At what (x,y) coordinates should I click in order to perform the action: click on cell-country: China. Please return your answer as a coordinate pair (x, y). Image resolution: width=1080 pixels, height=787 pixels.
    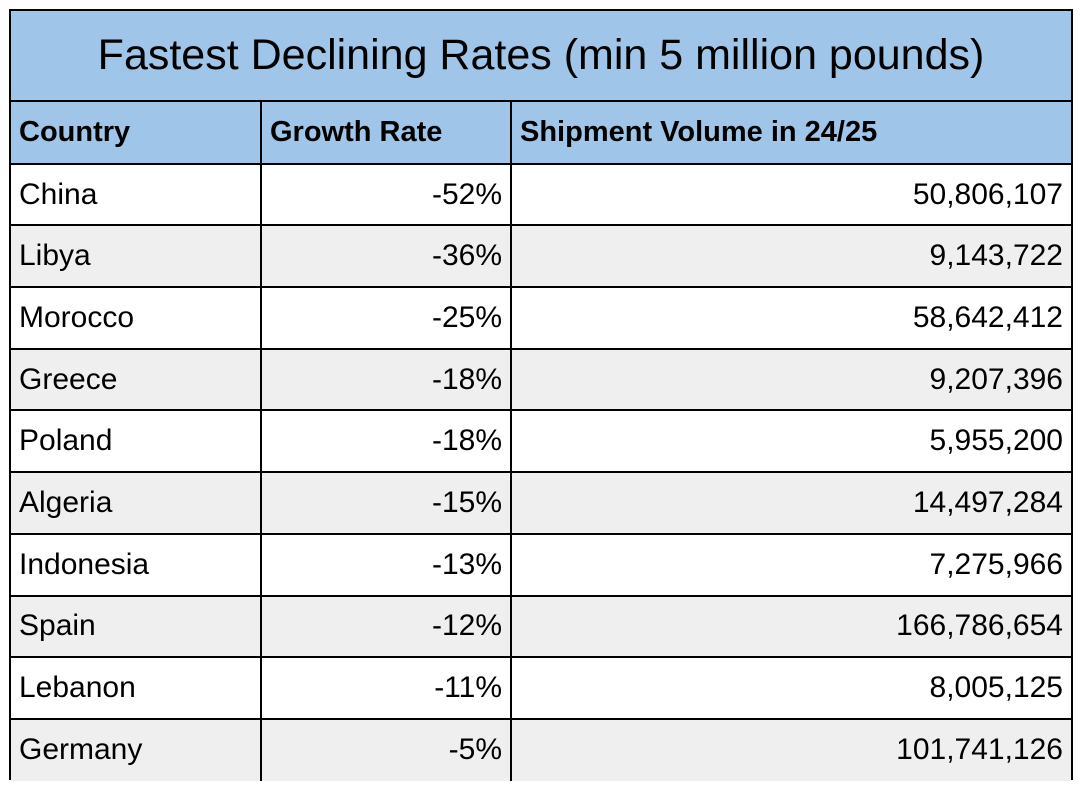
    Looking at the image, I should click on (136, 194).